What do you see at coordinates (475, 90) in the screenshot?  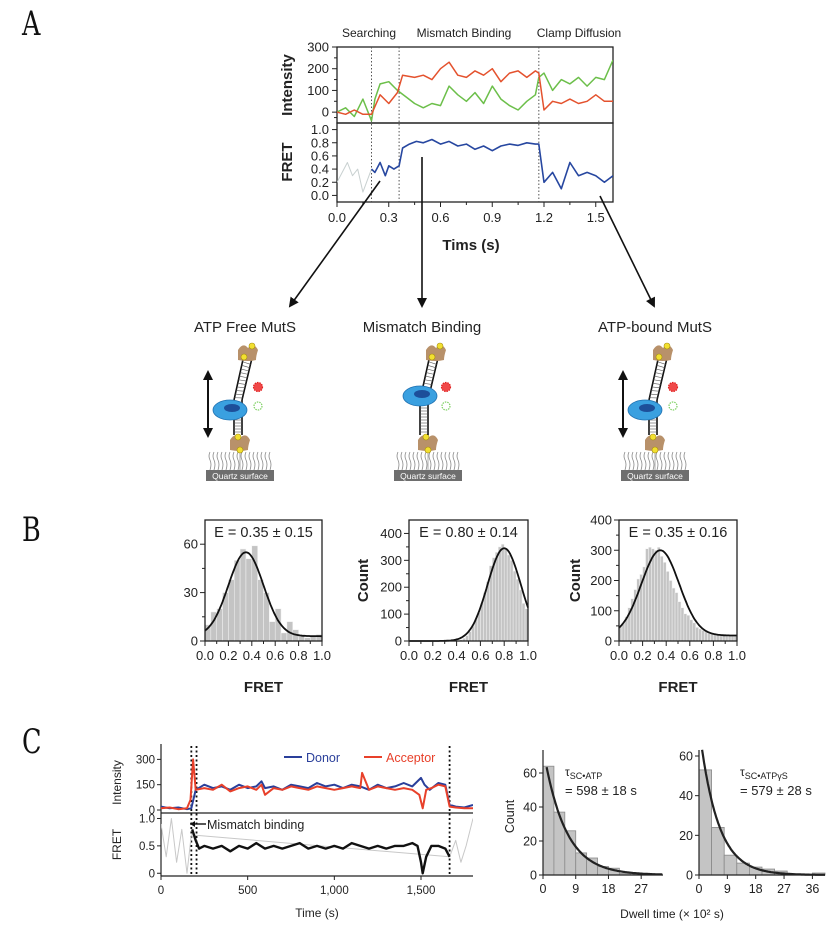 I see `donor-trace` at bounding box center [475, 90].